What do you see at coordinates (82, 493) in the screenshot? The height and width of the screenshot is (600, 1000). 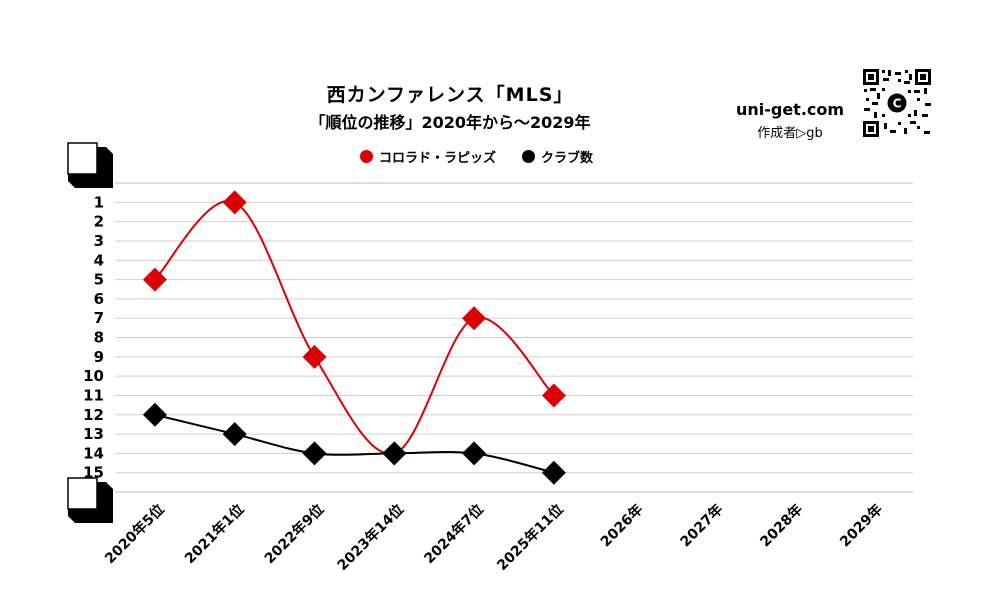 I see `axis-corner-bottom-icon` at bounding box center [82, 493].